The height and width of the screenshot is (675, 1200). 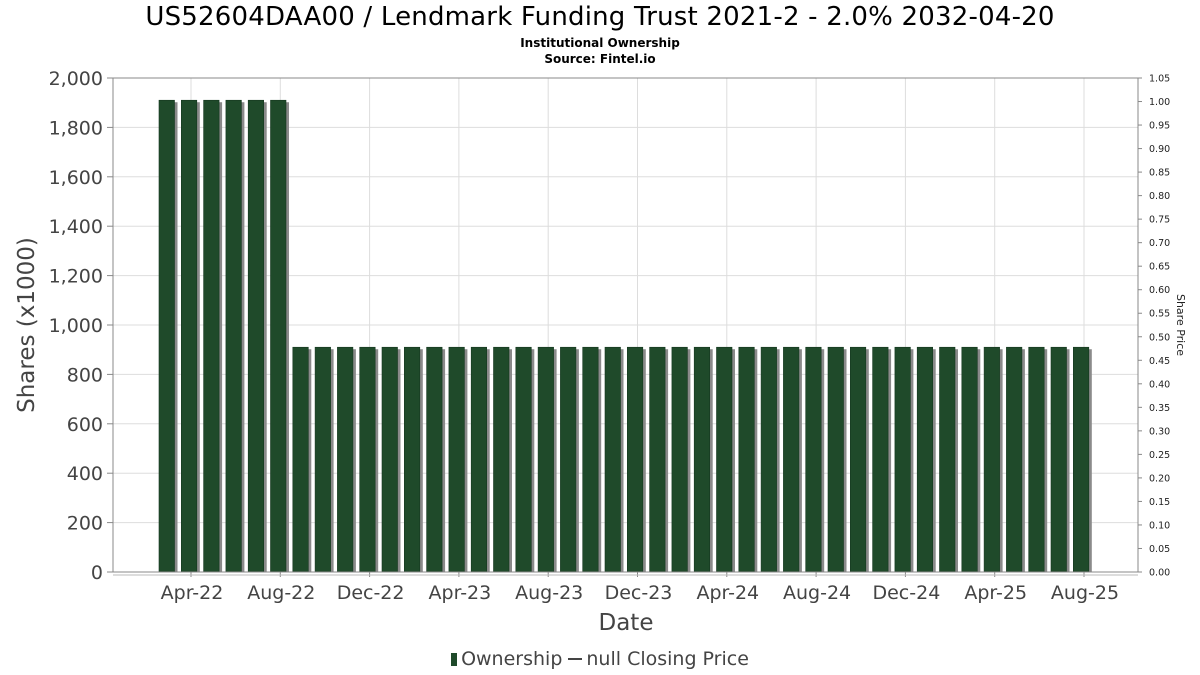 What do you see at coordinates (1159, 455) in the screenshot?
I see `y2-tick-label: 0.25` at bounding box center [1159, 455].